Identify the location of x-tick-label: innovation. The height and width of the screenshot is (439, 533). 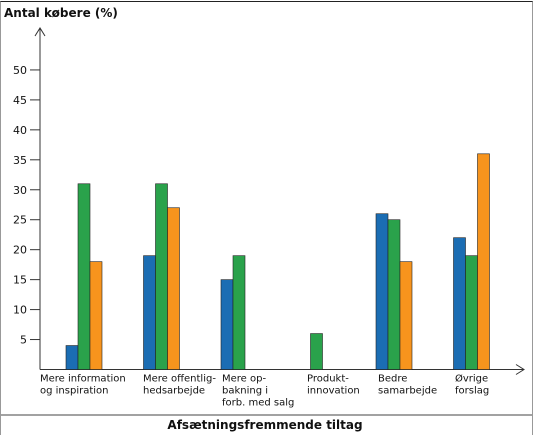
(333, 391).